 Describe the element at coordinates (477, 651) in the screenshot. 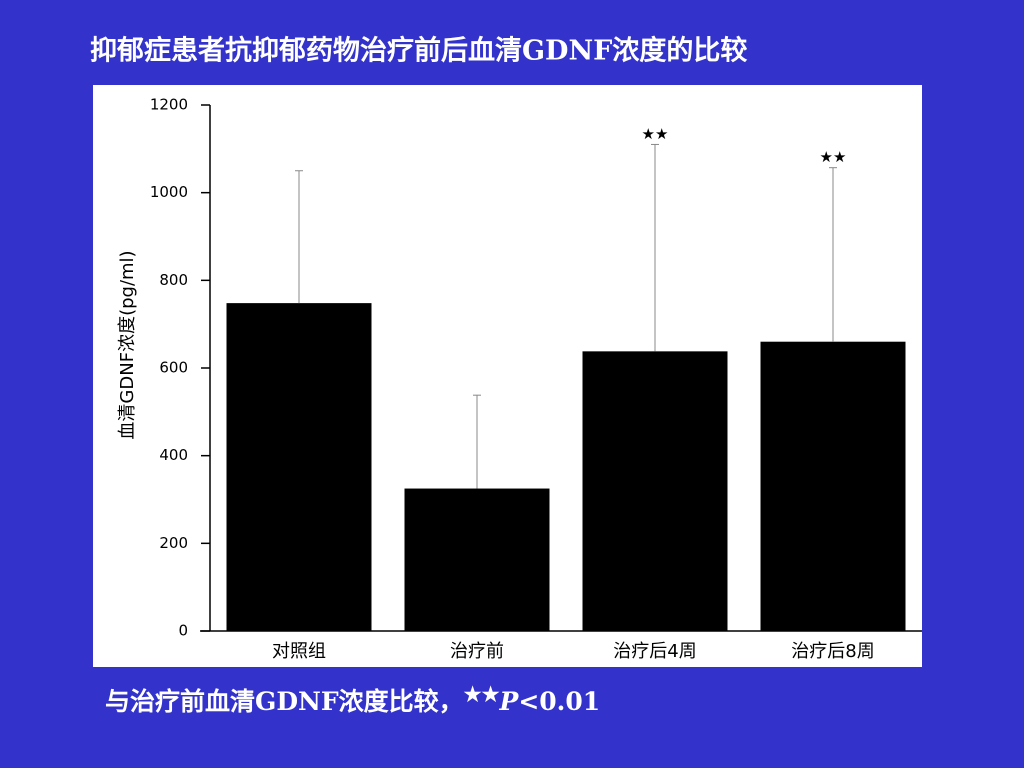

I see `x-tick-label: 治疗前` at that location.